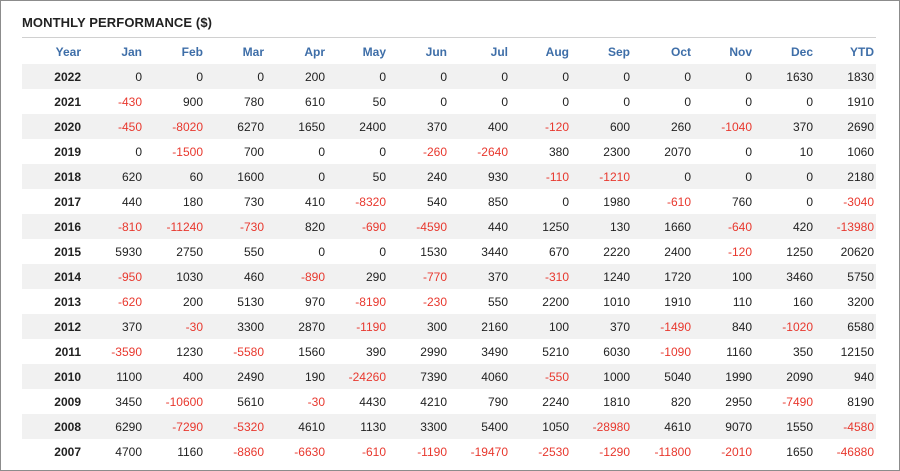 The height and width of the screenshot is (471, 900). Describe the element at coordinates (235, 451) in the screenshot. I see `month-cell: -8860` at that location.